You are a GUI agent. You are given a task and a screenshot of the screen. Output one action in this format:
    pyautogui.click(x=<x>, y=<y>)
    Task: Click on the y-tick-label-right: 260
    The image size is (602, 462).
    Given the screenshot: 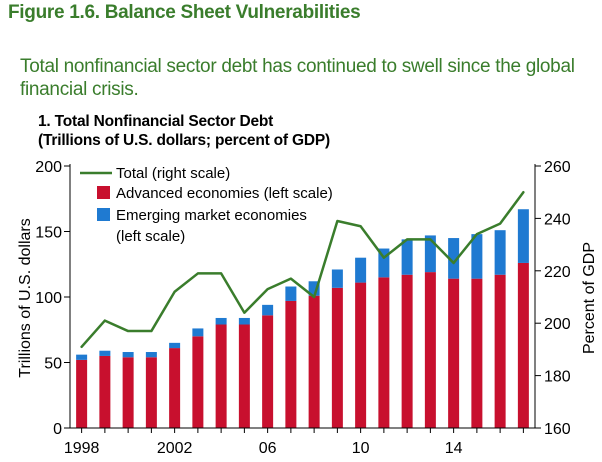 What is the action you would take?
    pyautogui.click(x=557, y=167)
    